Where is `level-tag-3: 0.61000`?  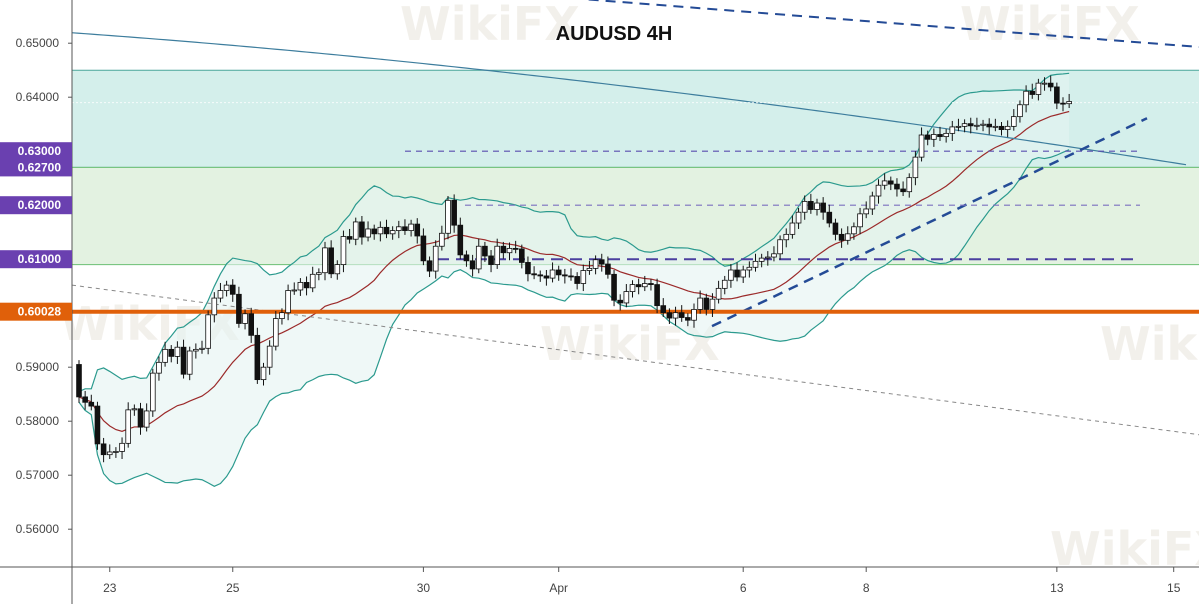
level-tag-3: 0.61000 is located at coordinates (40, 259).